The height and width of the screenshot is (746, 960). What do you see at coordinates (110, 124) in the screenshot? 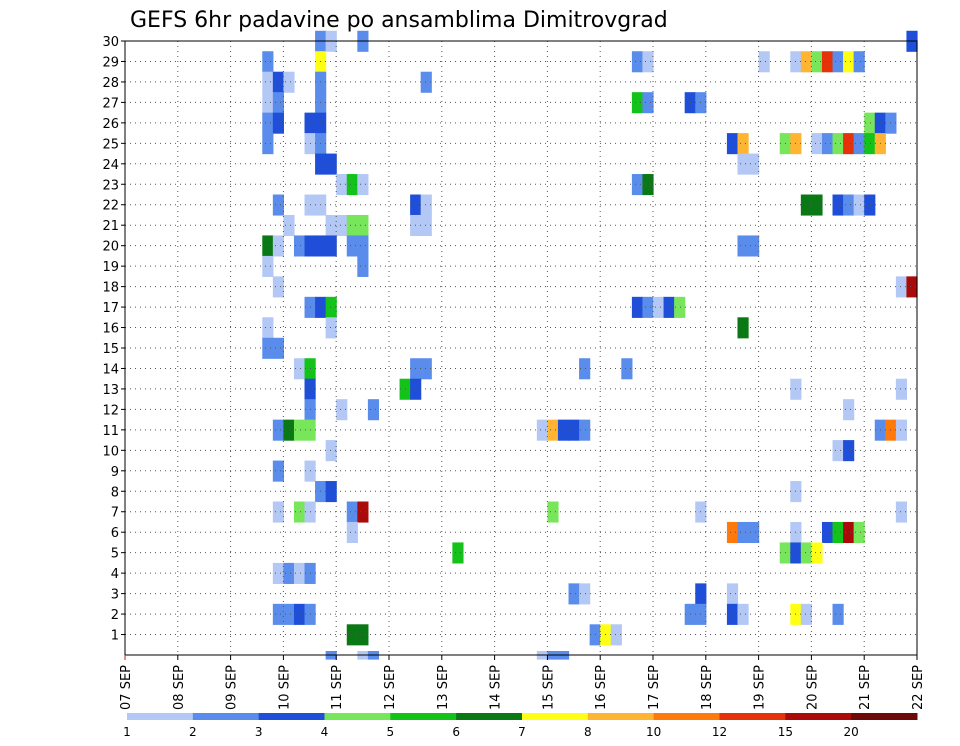
I see `y-tick-label: 26` at bounding box center [110, 124].